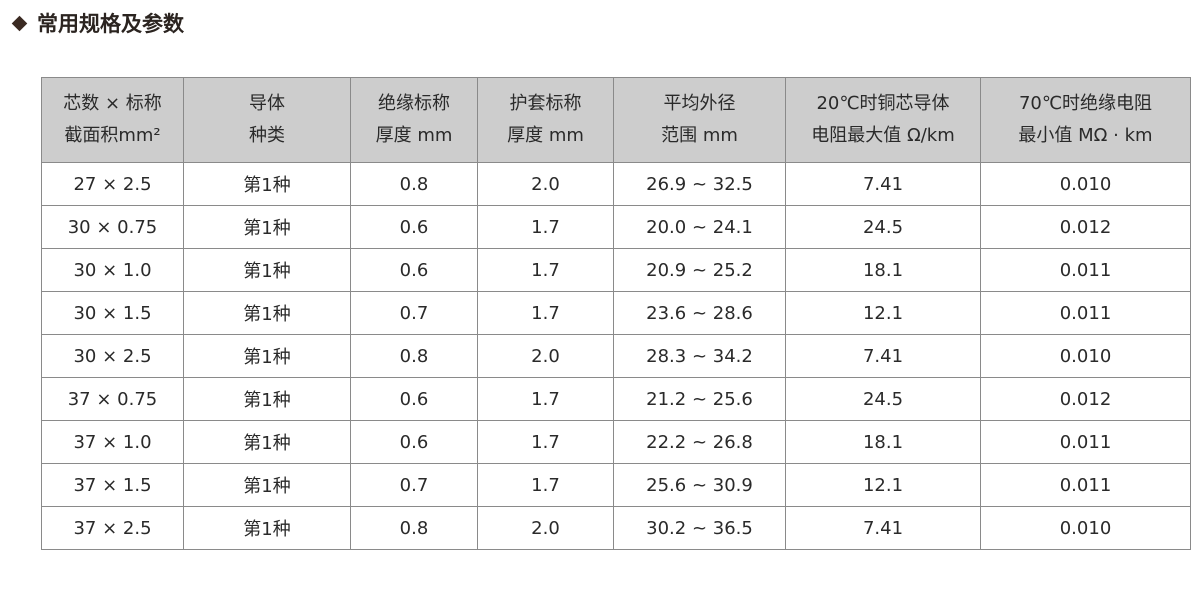 The width and height of the screenshot is (1200, 602). What do you see at coordinates (883, 120) in the screenshot?
I see `column-header: 20℃时铜芯导体 电阻最大值 Ω/km` at bounding box center [883, 120].